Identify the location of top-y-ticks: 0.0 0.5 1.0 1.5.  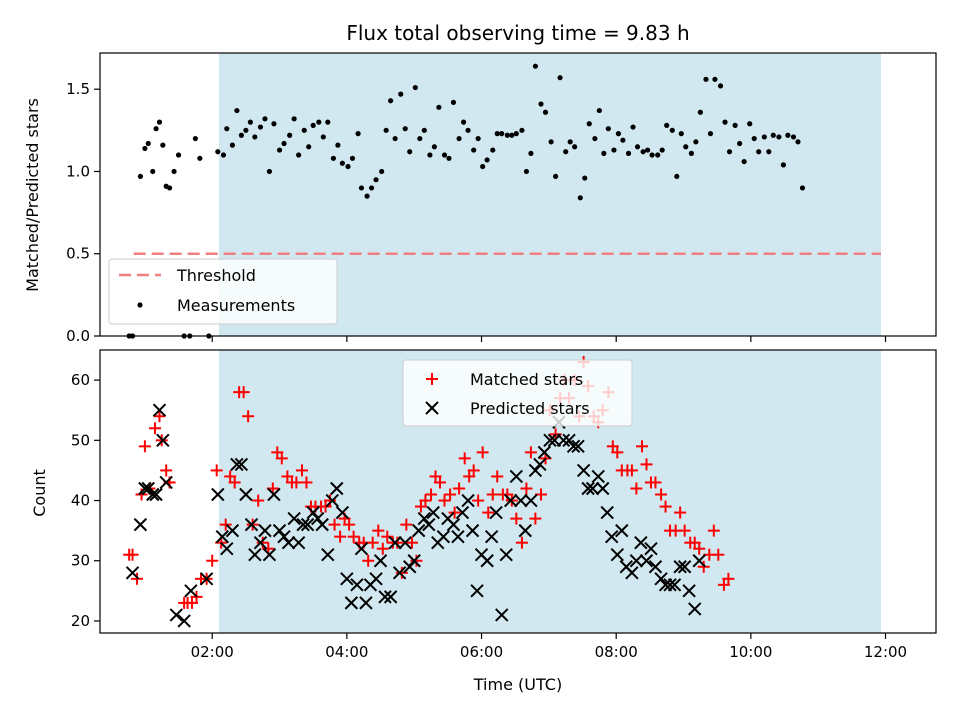
(83, 212).